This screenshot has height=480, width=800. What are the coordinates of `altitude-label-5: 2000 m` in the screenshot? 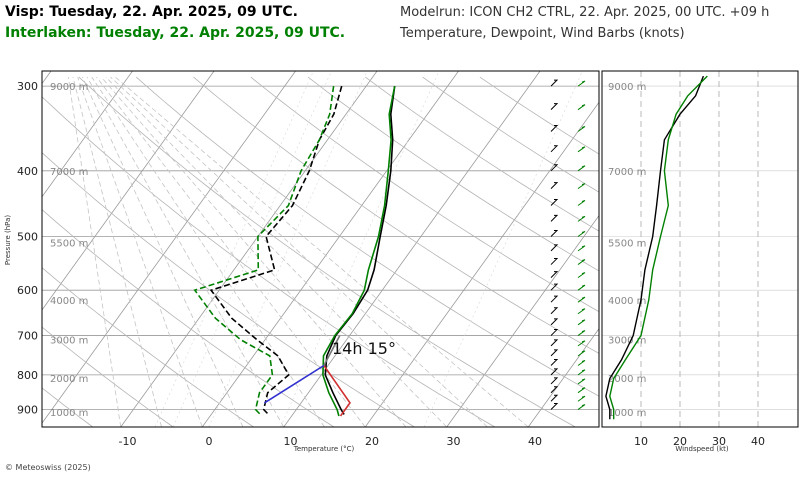 It's located at (69, 379).